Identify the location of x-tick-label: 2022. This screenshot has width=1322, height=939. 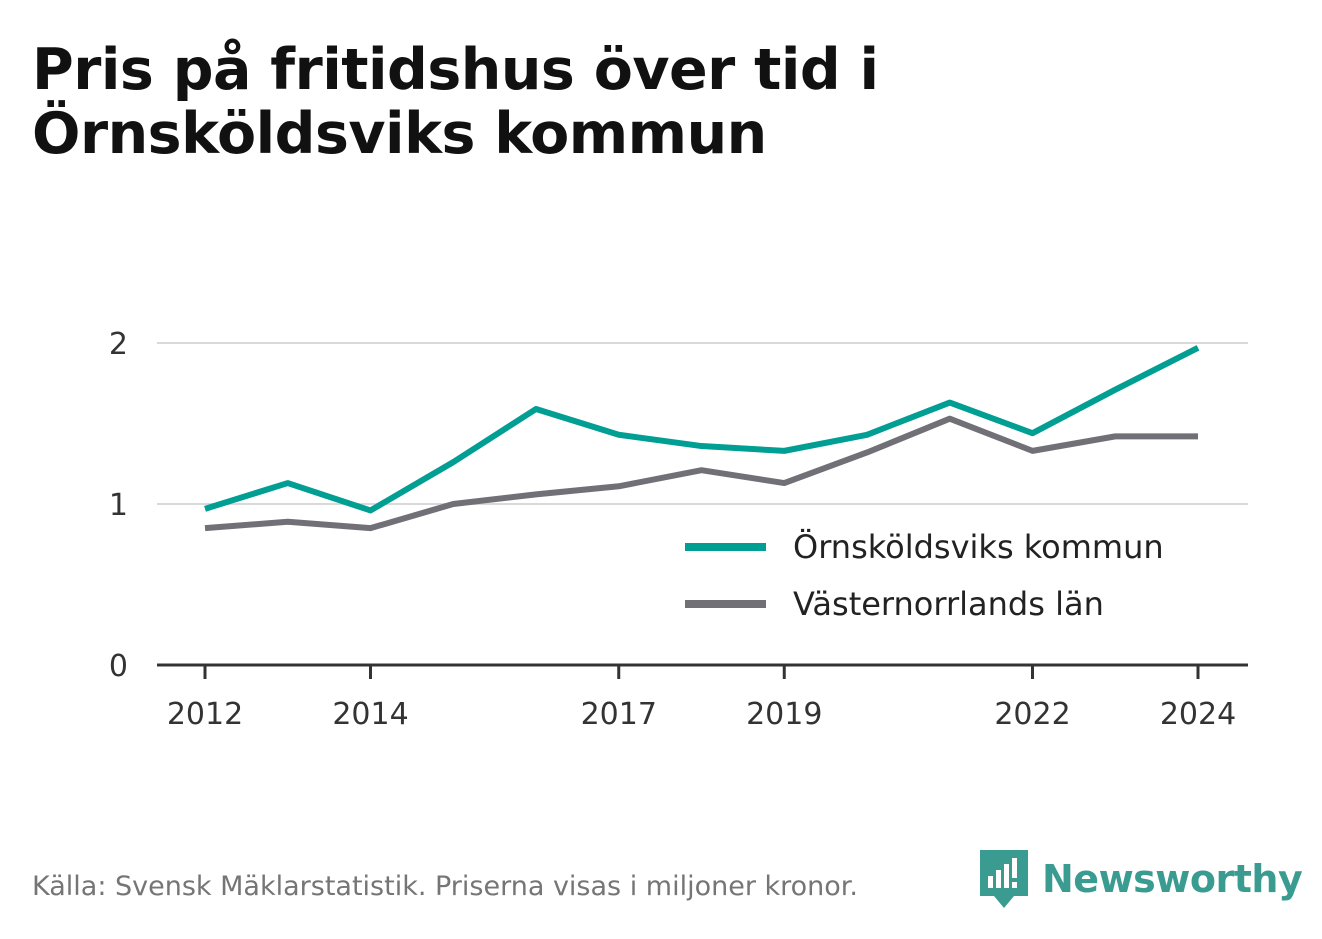
(1032, 714).